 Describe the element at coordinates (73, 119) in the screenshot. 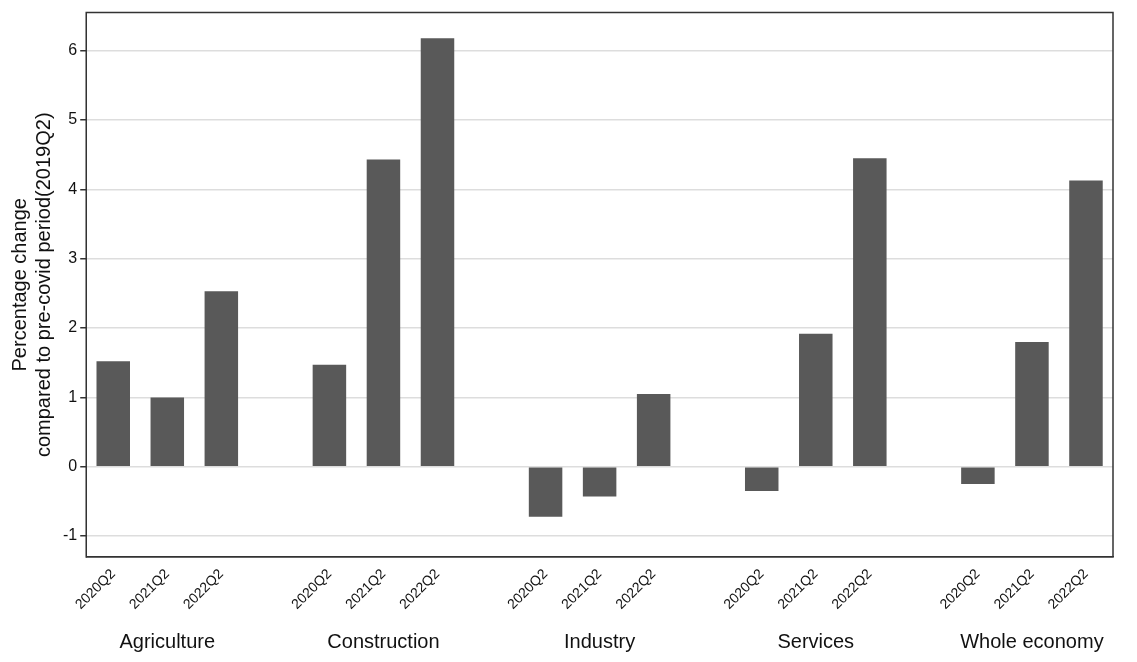

I see `y-tick-label: 5` at that location.